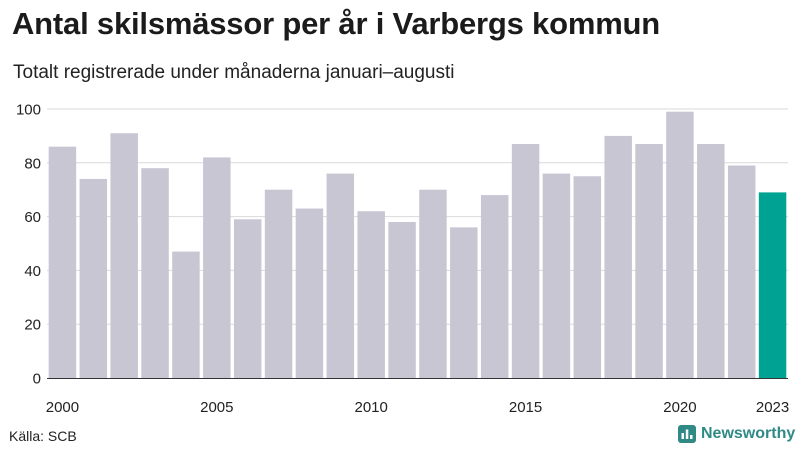 This screenshot has width=800, height=450. Describe the element at coordinates (525, 407) in the screenshot. I see `x-tick-label-2015: 2015` at that location.